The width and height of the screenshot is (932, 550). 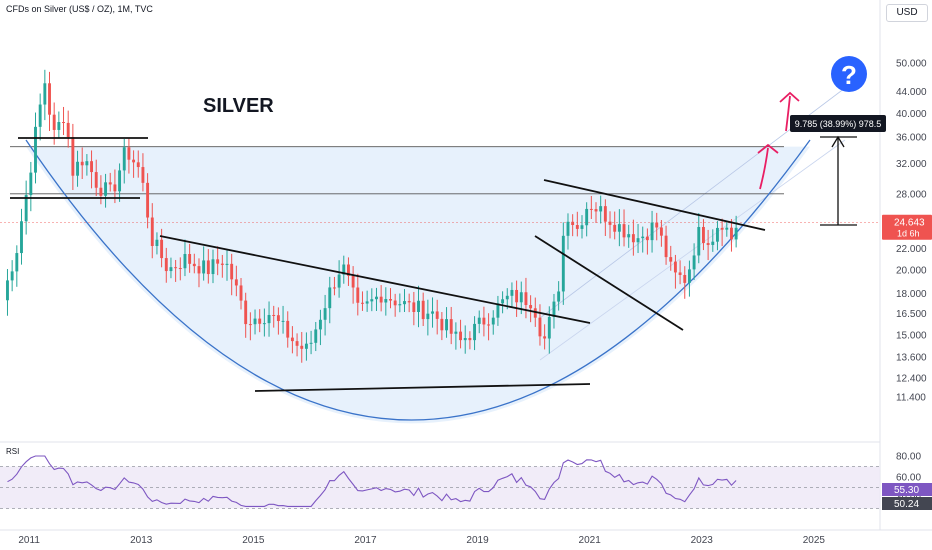 I want to click on price-tick-label: 36.000, so click(x=911, y=138).